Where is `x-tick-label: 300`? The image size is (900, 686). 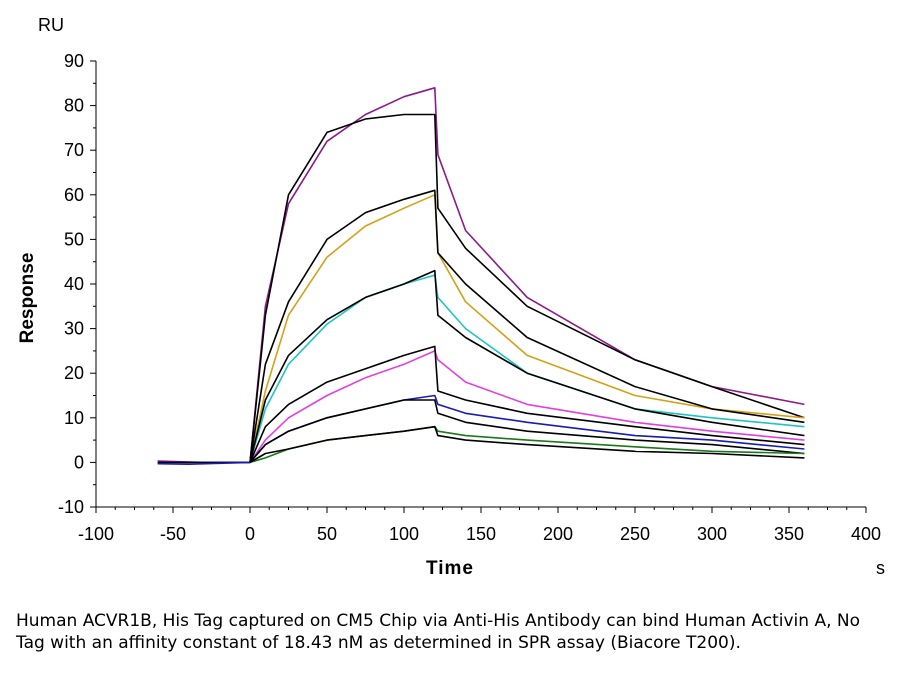 x-tick-label: 300 is located at coordinates (712, 534).